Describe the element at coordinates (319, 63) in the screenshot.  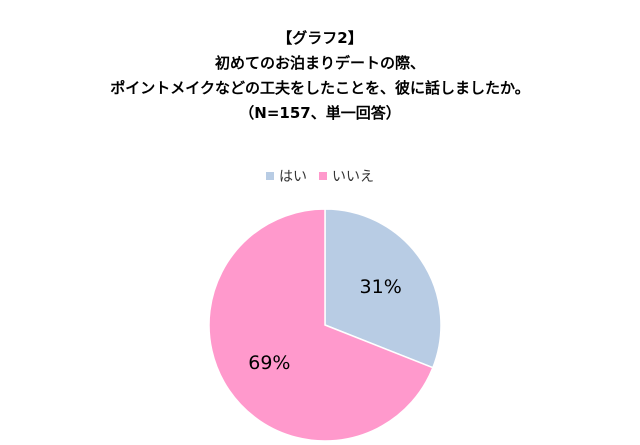
I see `chart-title-line-2: 初めてのお泊まりデートの際、` at that location.